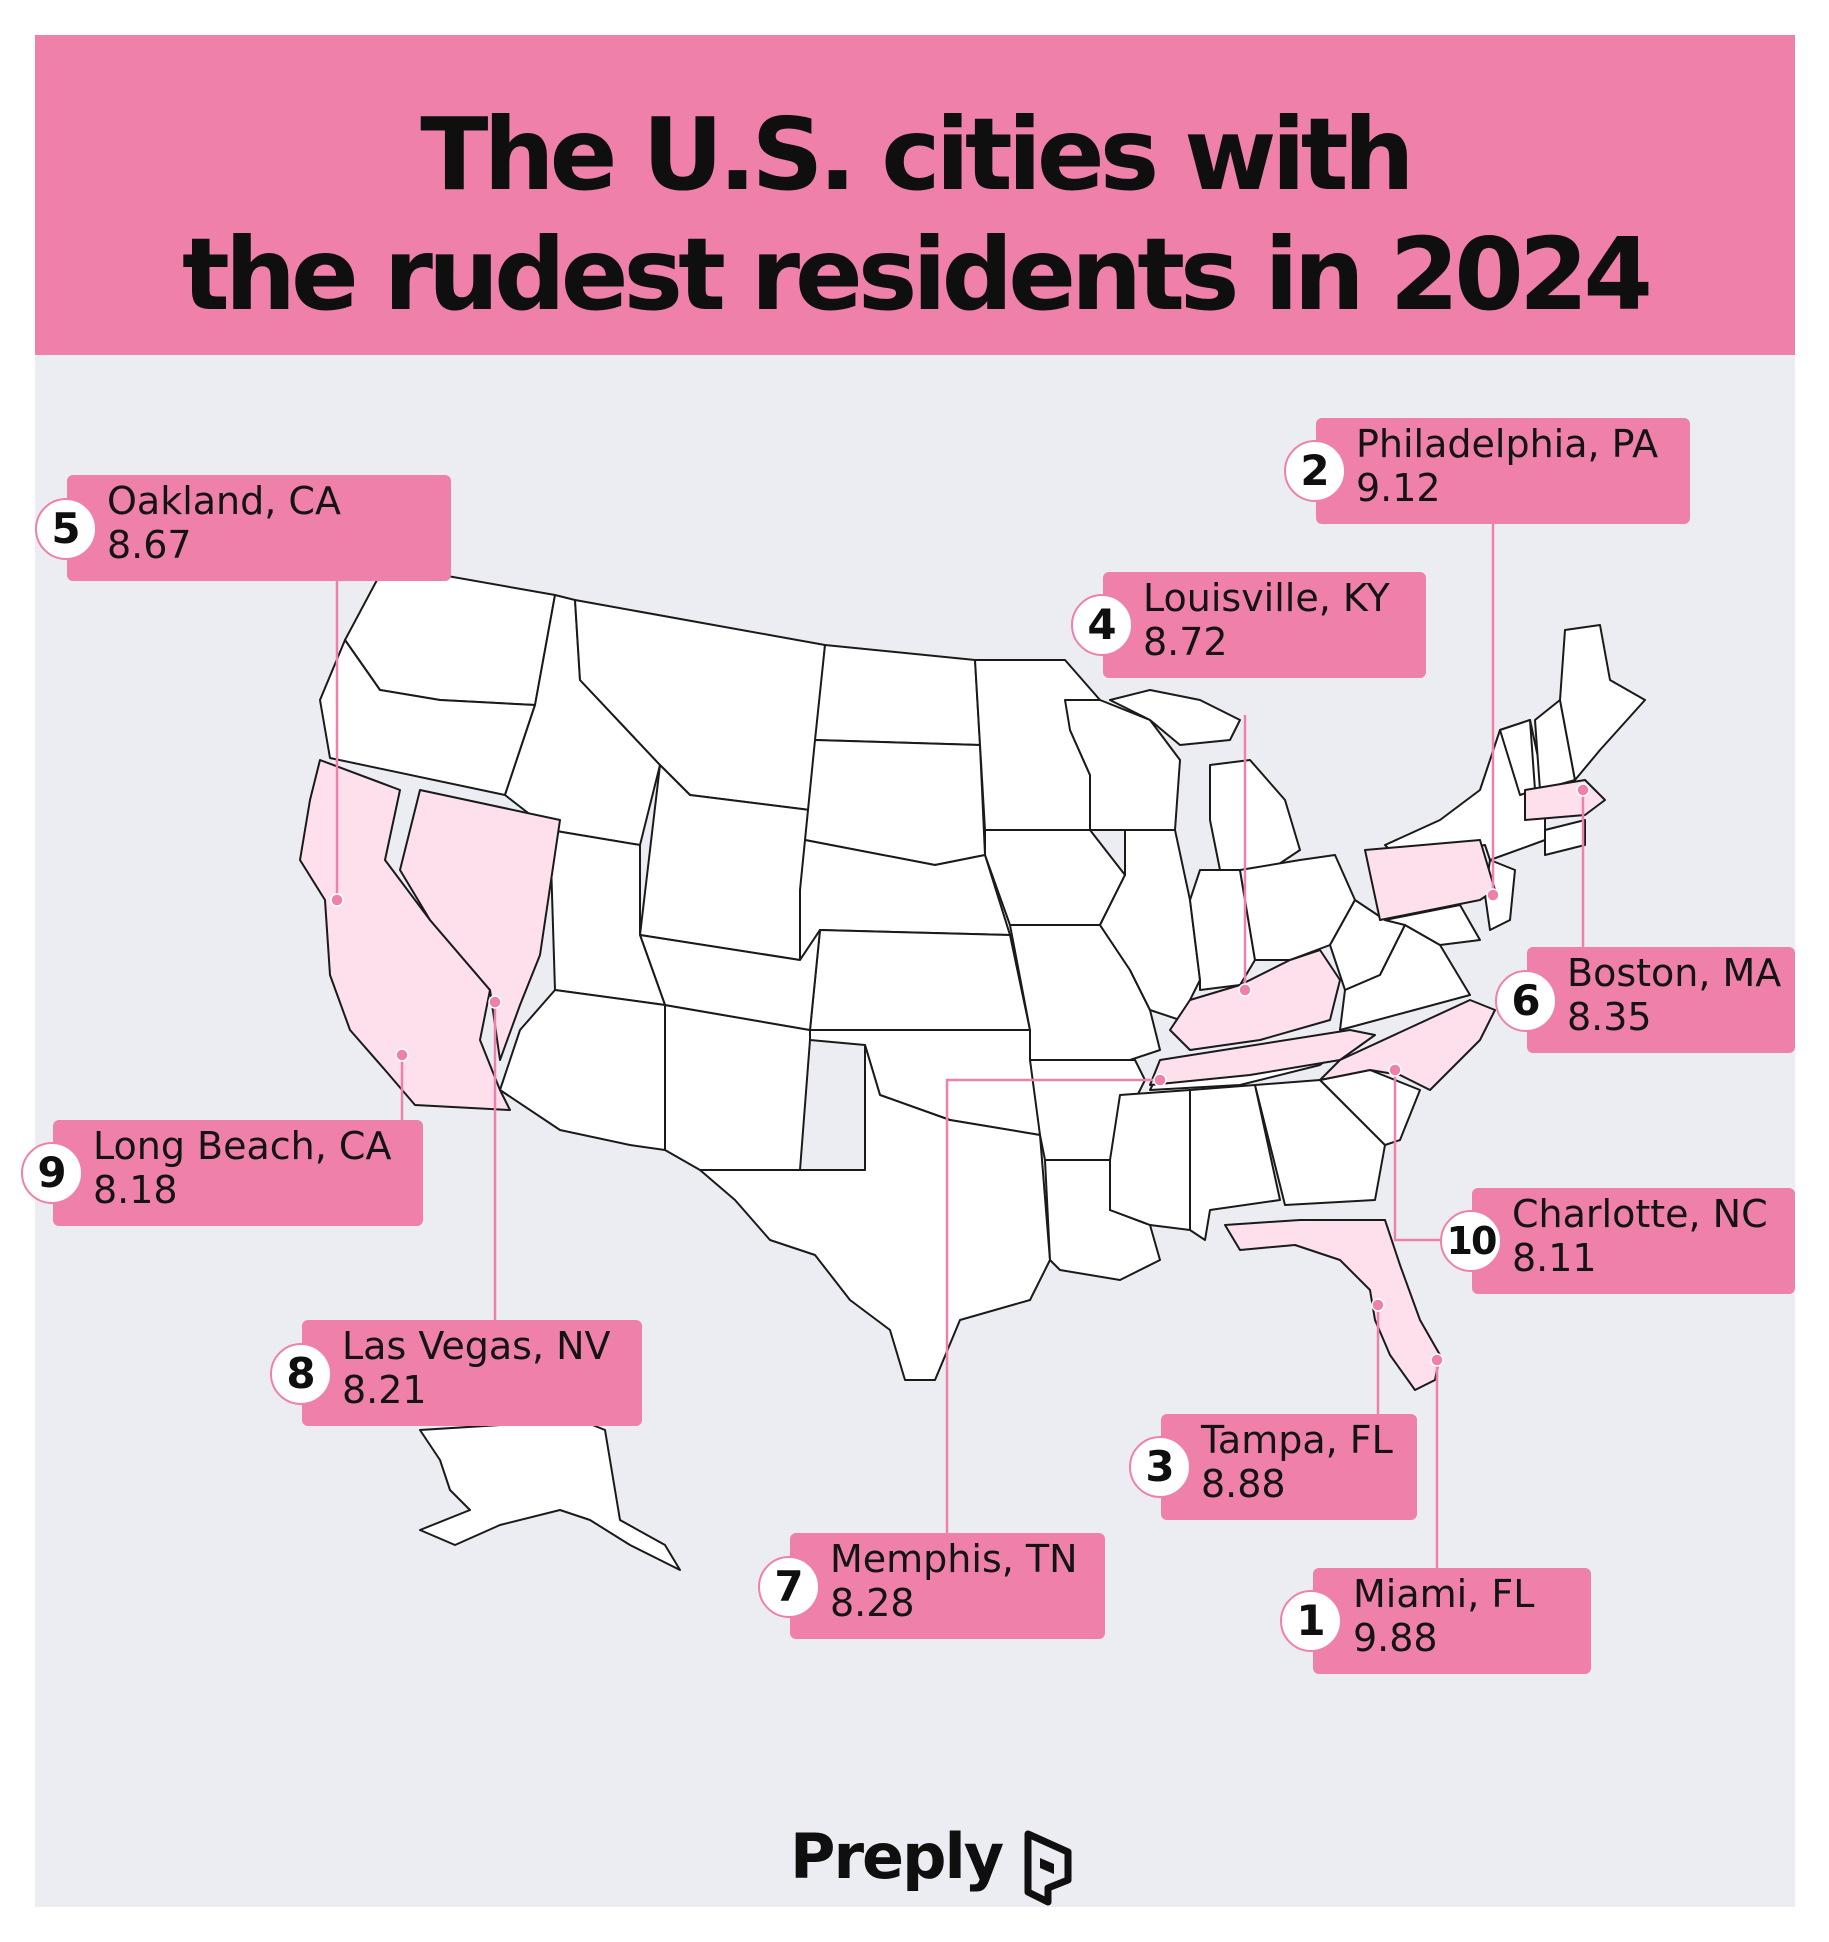 This screenshot has height=1942, width=1829. Describe the element at coordinates (1398, 488) in the screenshot. I see `city-score: 9.12` at that location.